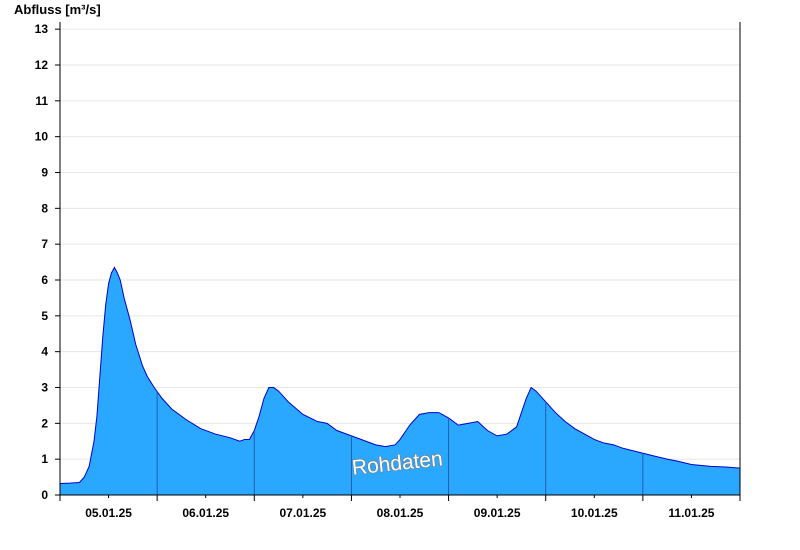  I want to click on y-tick-label: 6, so click(44, 280).